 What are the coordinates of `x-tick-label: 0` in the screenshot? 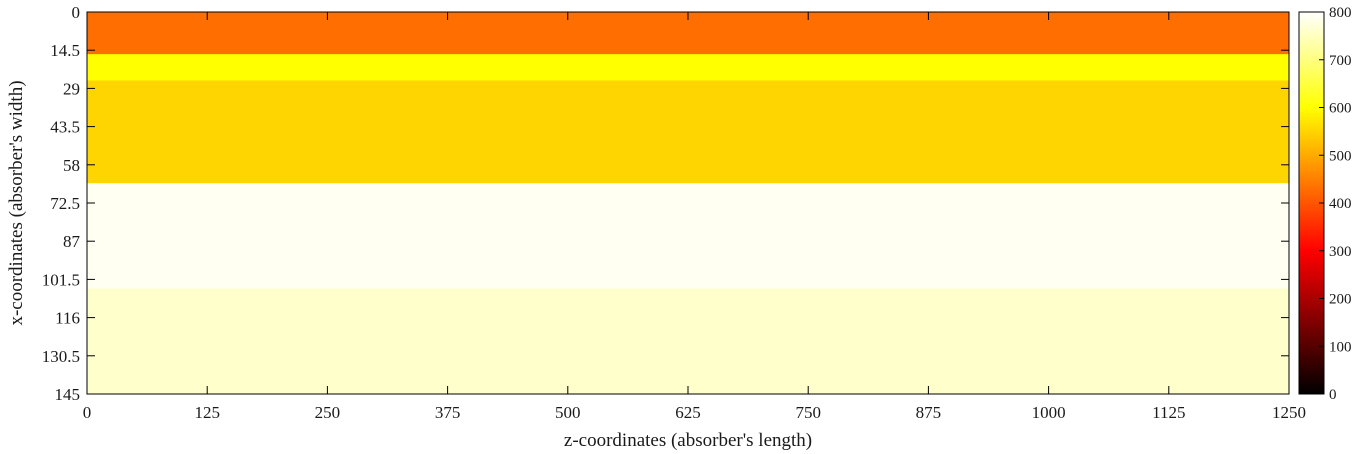 It's located at (87, 412).